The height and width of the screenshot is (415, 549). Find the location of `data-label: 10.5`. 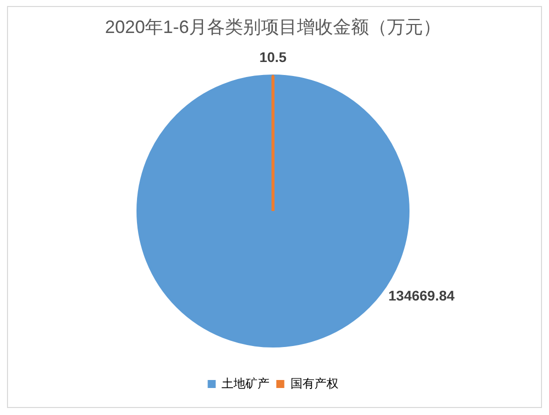

data-label: 10.5 is located at coordinates (273, 56).